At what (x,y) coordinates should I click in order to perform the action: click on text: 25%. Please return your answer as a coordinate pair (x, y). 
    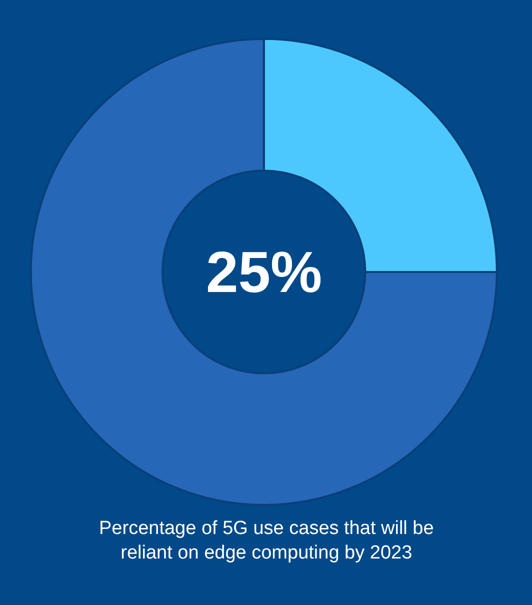
    Looking at the image, I should click on (264, 272).